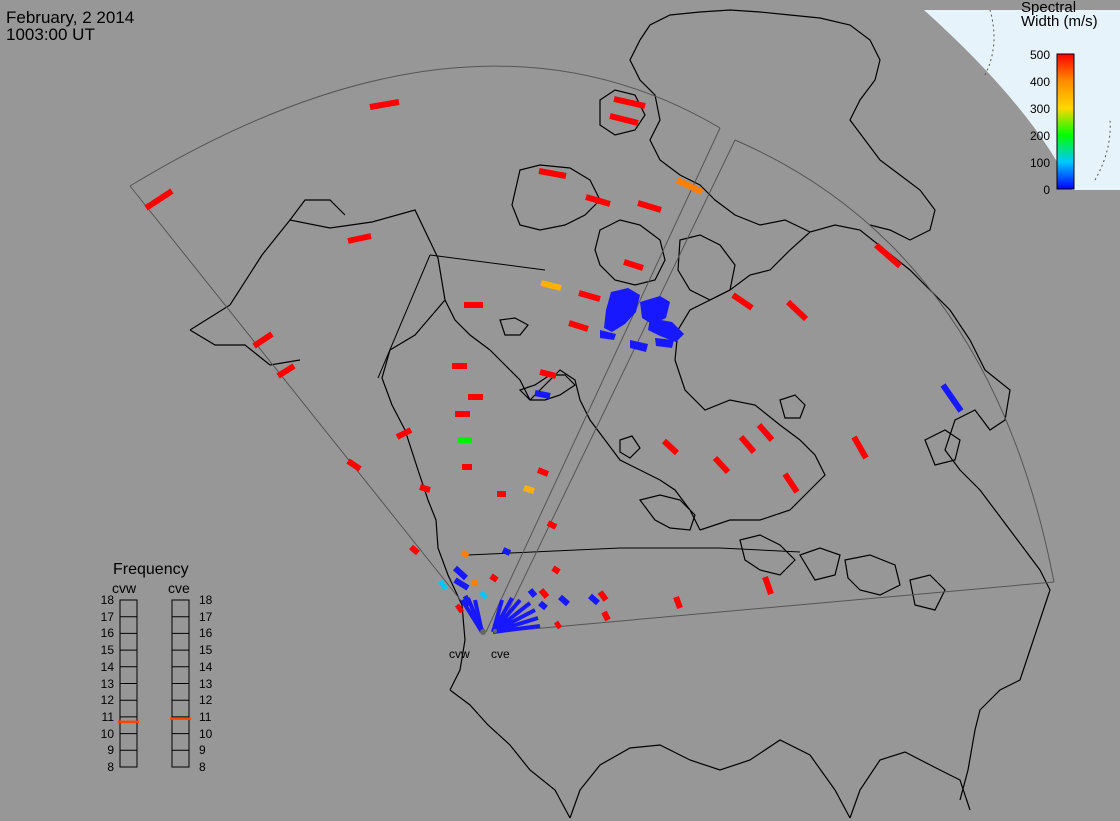  I want to click on colorbar-tick-label: 0, so click(1046, 190).